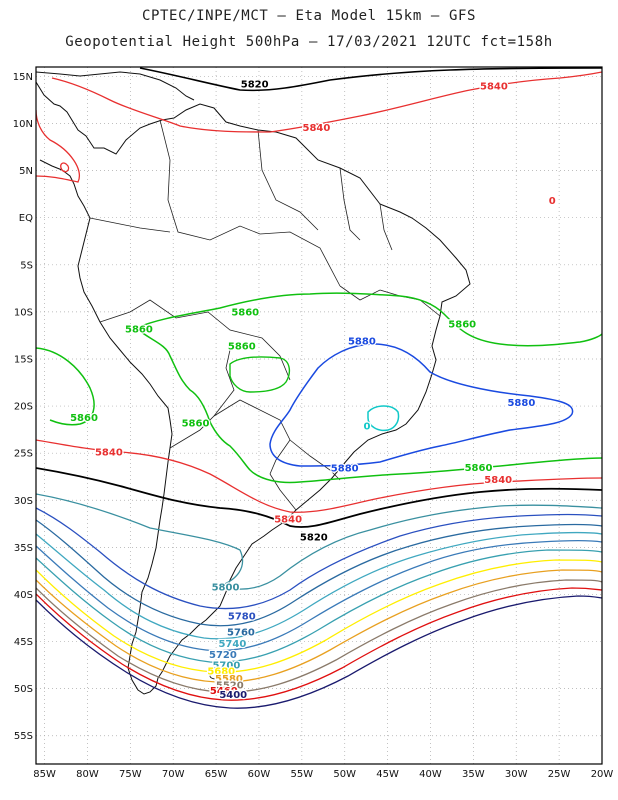 The height and width of the screenshot is (800, 618). Describe the element at coordinates (259, 774) in the screenshot. I see `lon-tick-label: 60W` at that location.